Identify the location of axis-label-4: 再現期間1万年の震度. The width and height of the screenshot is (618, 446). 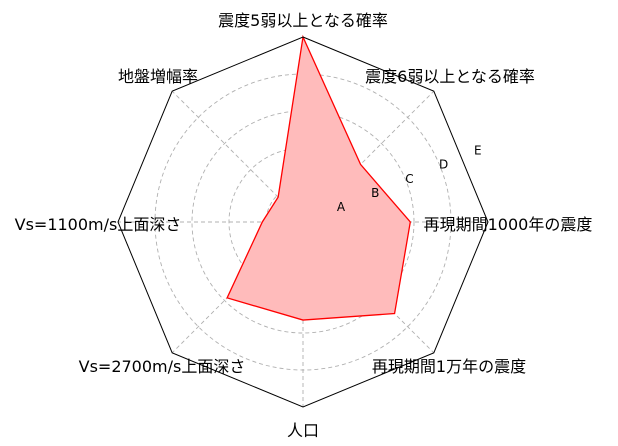
(449, 366).